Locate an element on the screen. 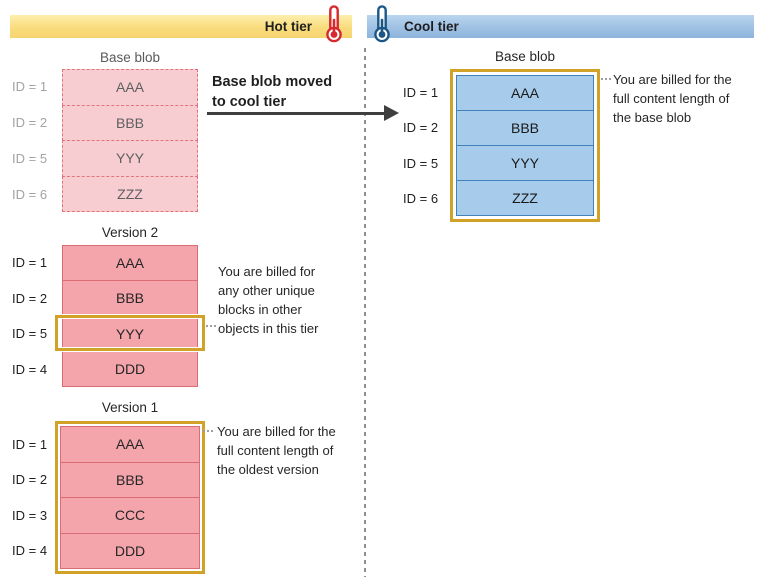 The image size is (762, 587). annotation-line: objects in this tier is located at coordinates (268, 328).